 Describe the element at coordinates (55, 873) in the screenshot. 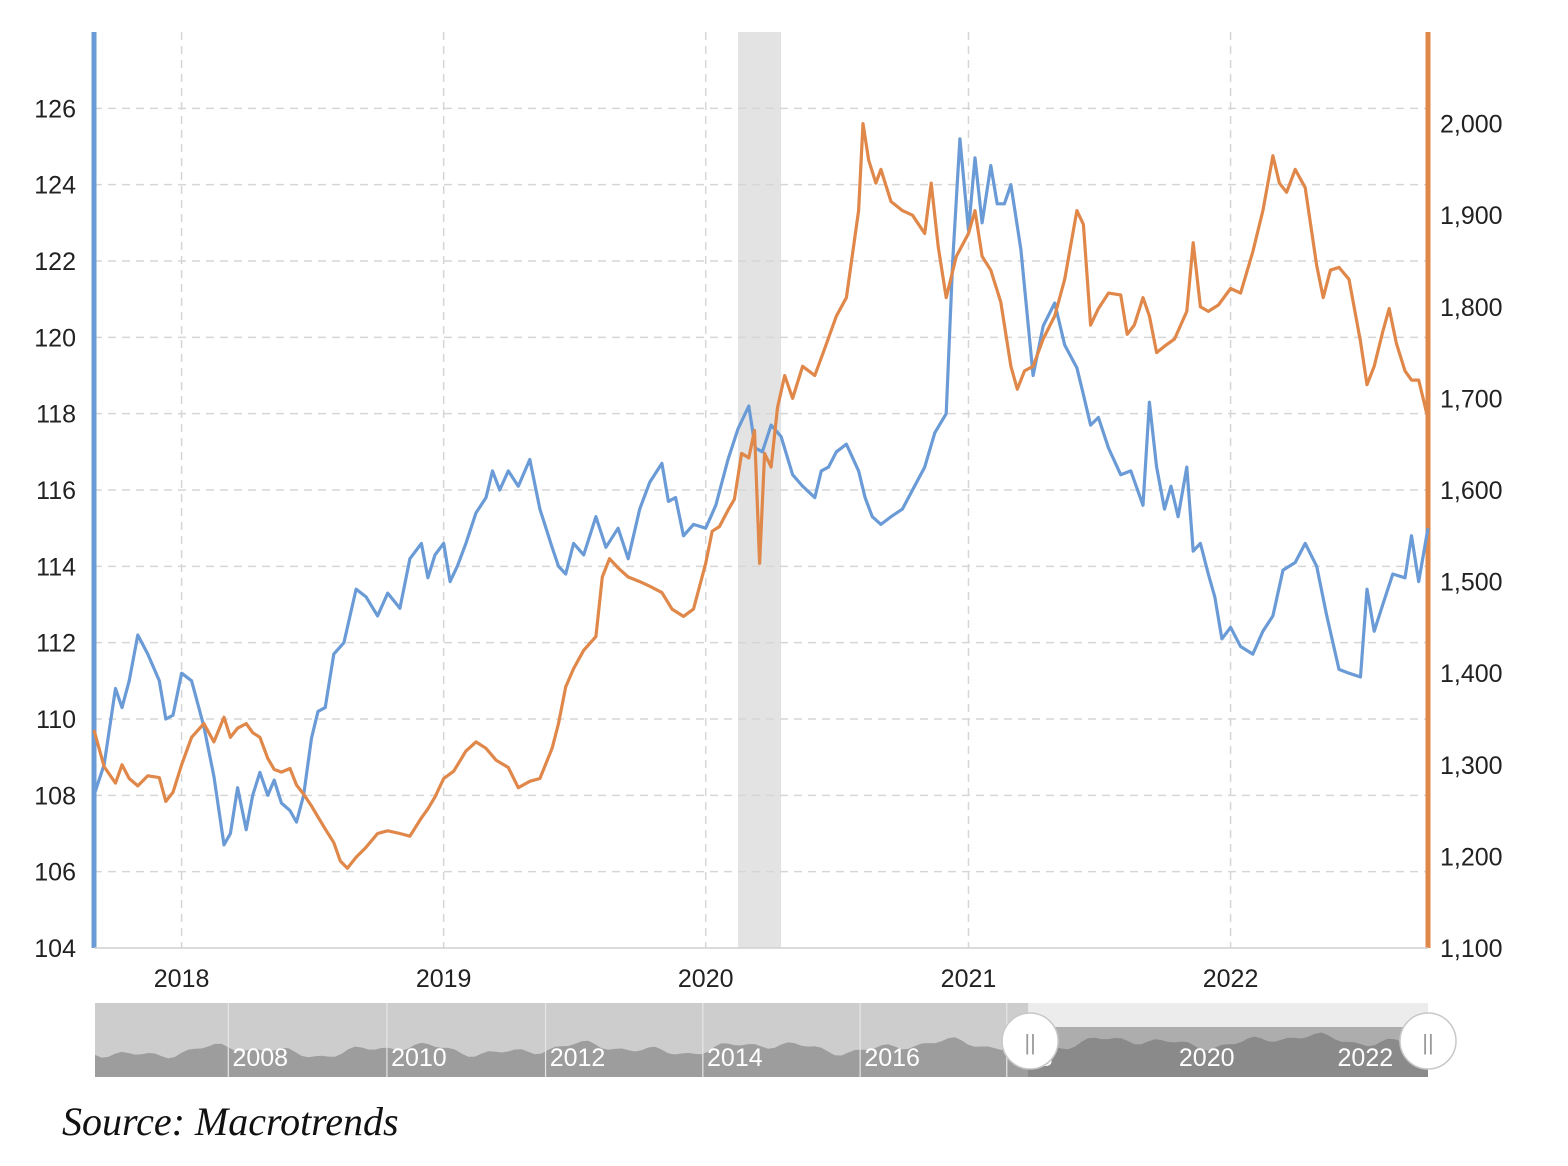

I see `left-tick-label: 106` at that location.